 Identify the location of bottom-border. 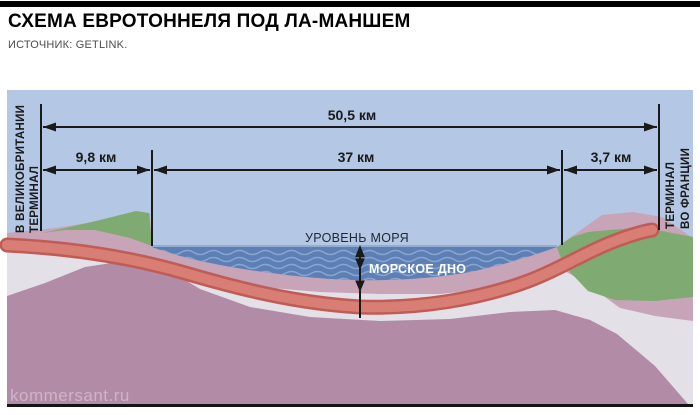
(350, 405).